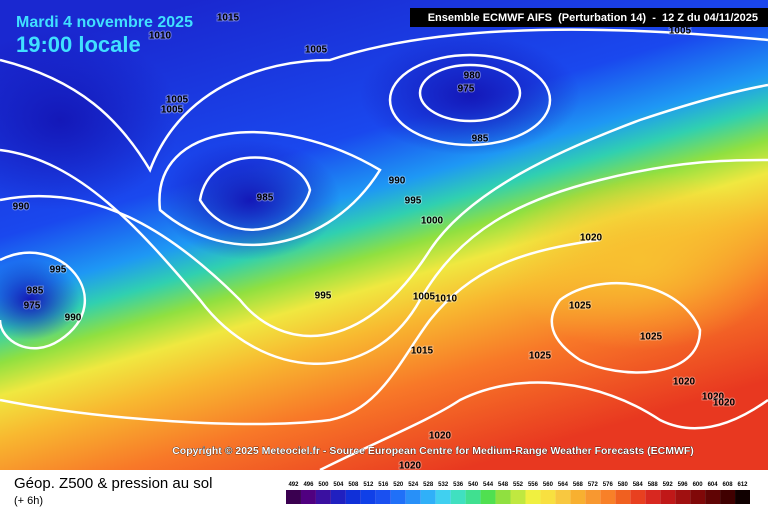 Image resolution: width=768 pixels, height=512 pixels. Describe the element at coordinates (533, 485) in the screenshot. I see `scale-label: 556` at that location.